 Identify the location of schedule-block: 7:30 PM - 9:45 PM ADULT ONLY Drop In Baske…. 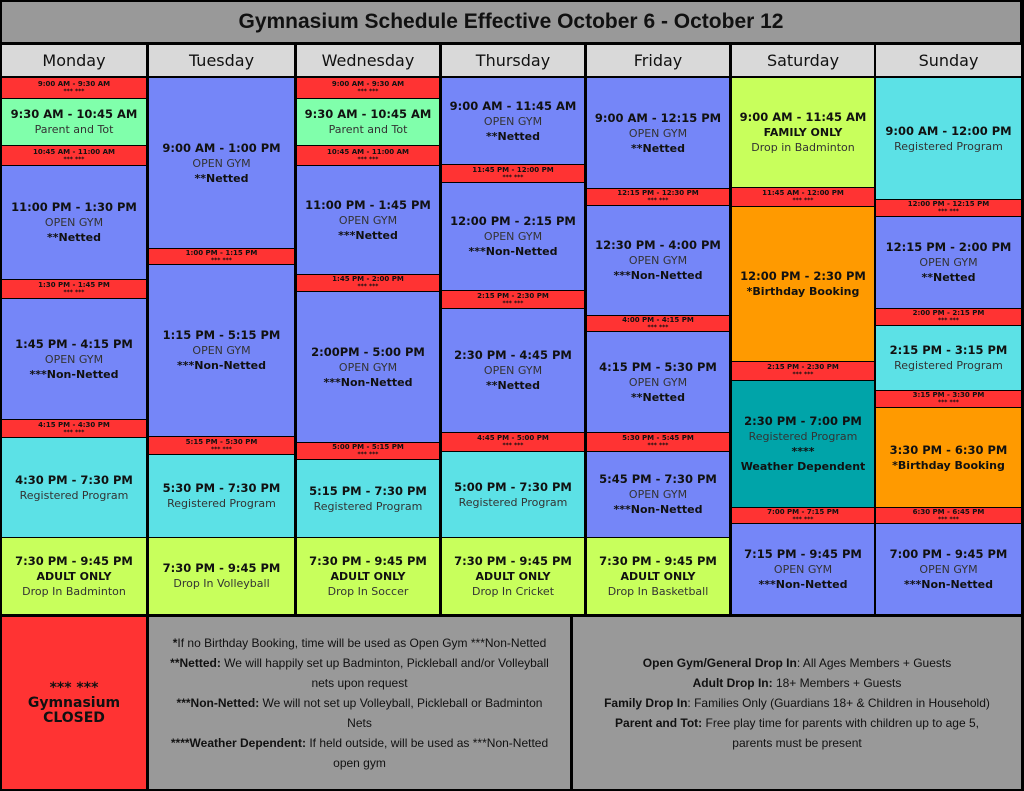
(658, 576).